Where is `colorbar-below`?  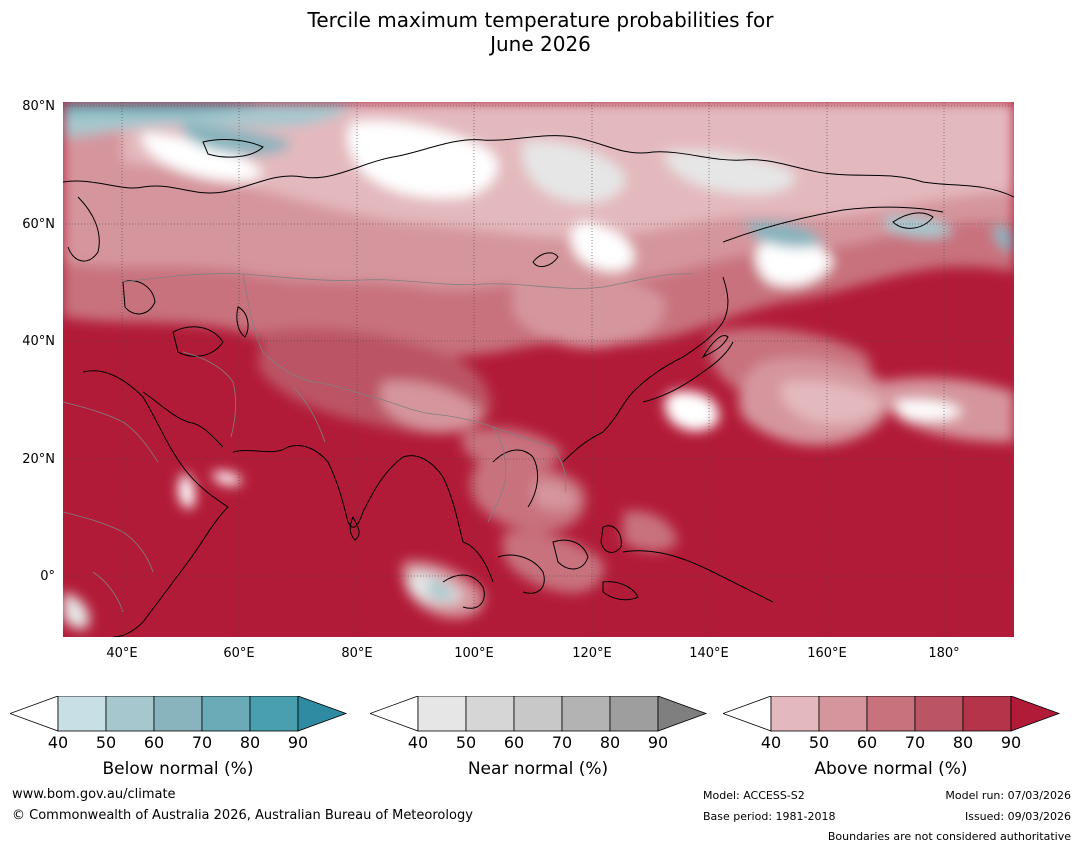
colorbar-below is located at coordinates (179, 714).